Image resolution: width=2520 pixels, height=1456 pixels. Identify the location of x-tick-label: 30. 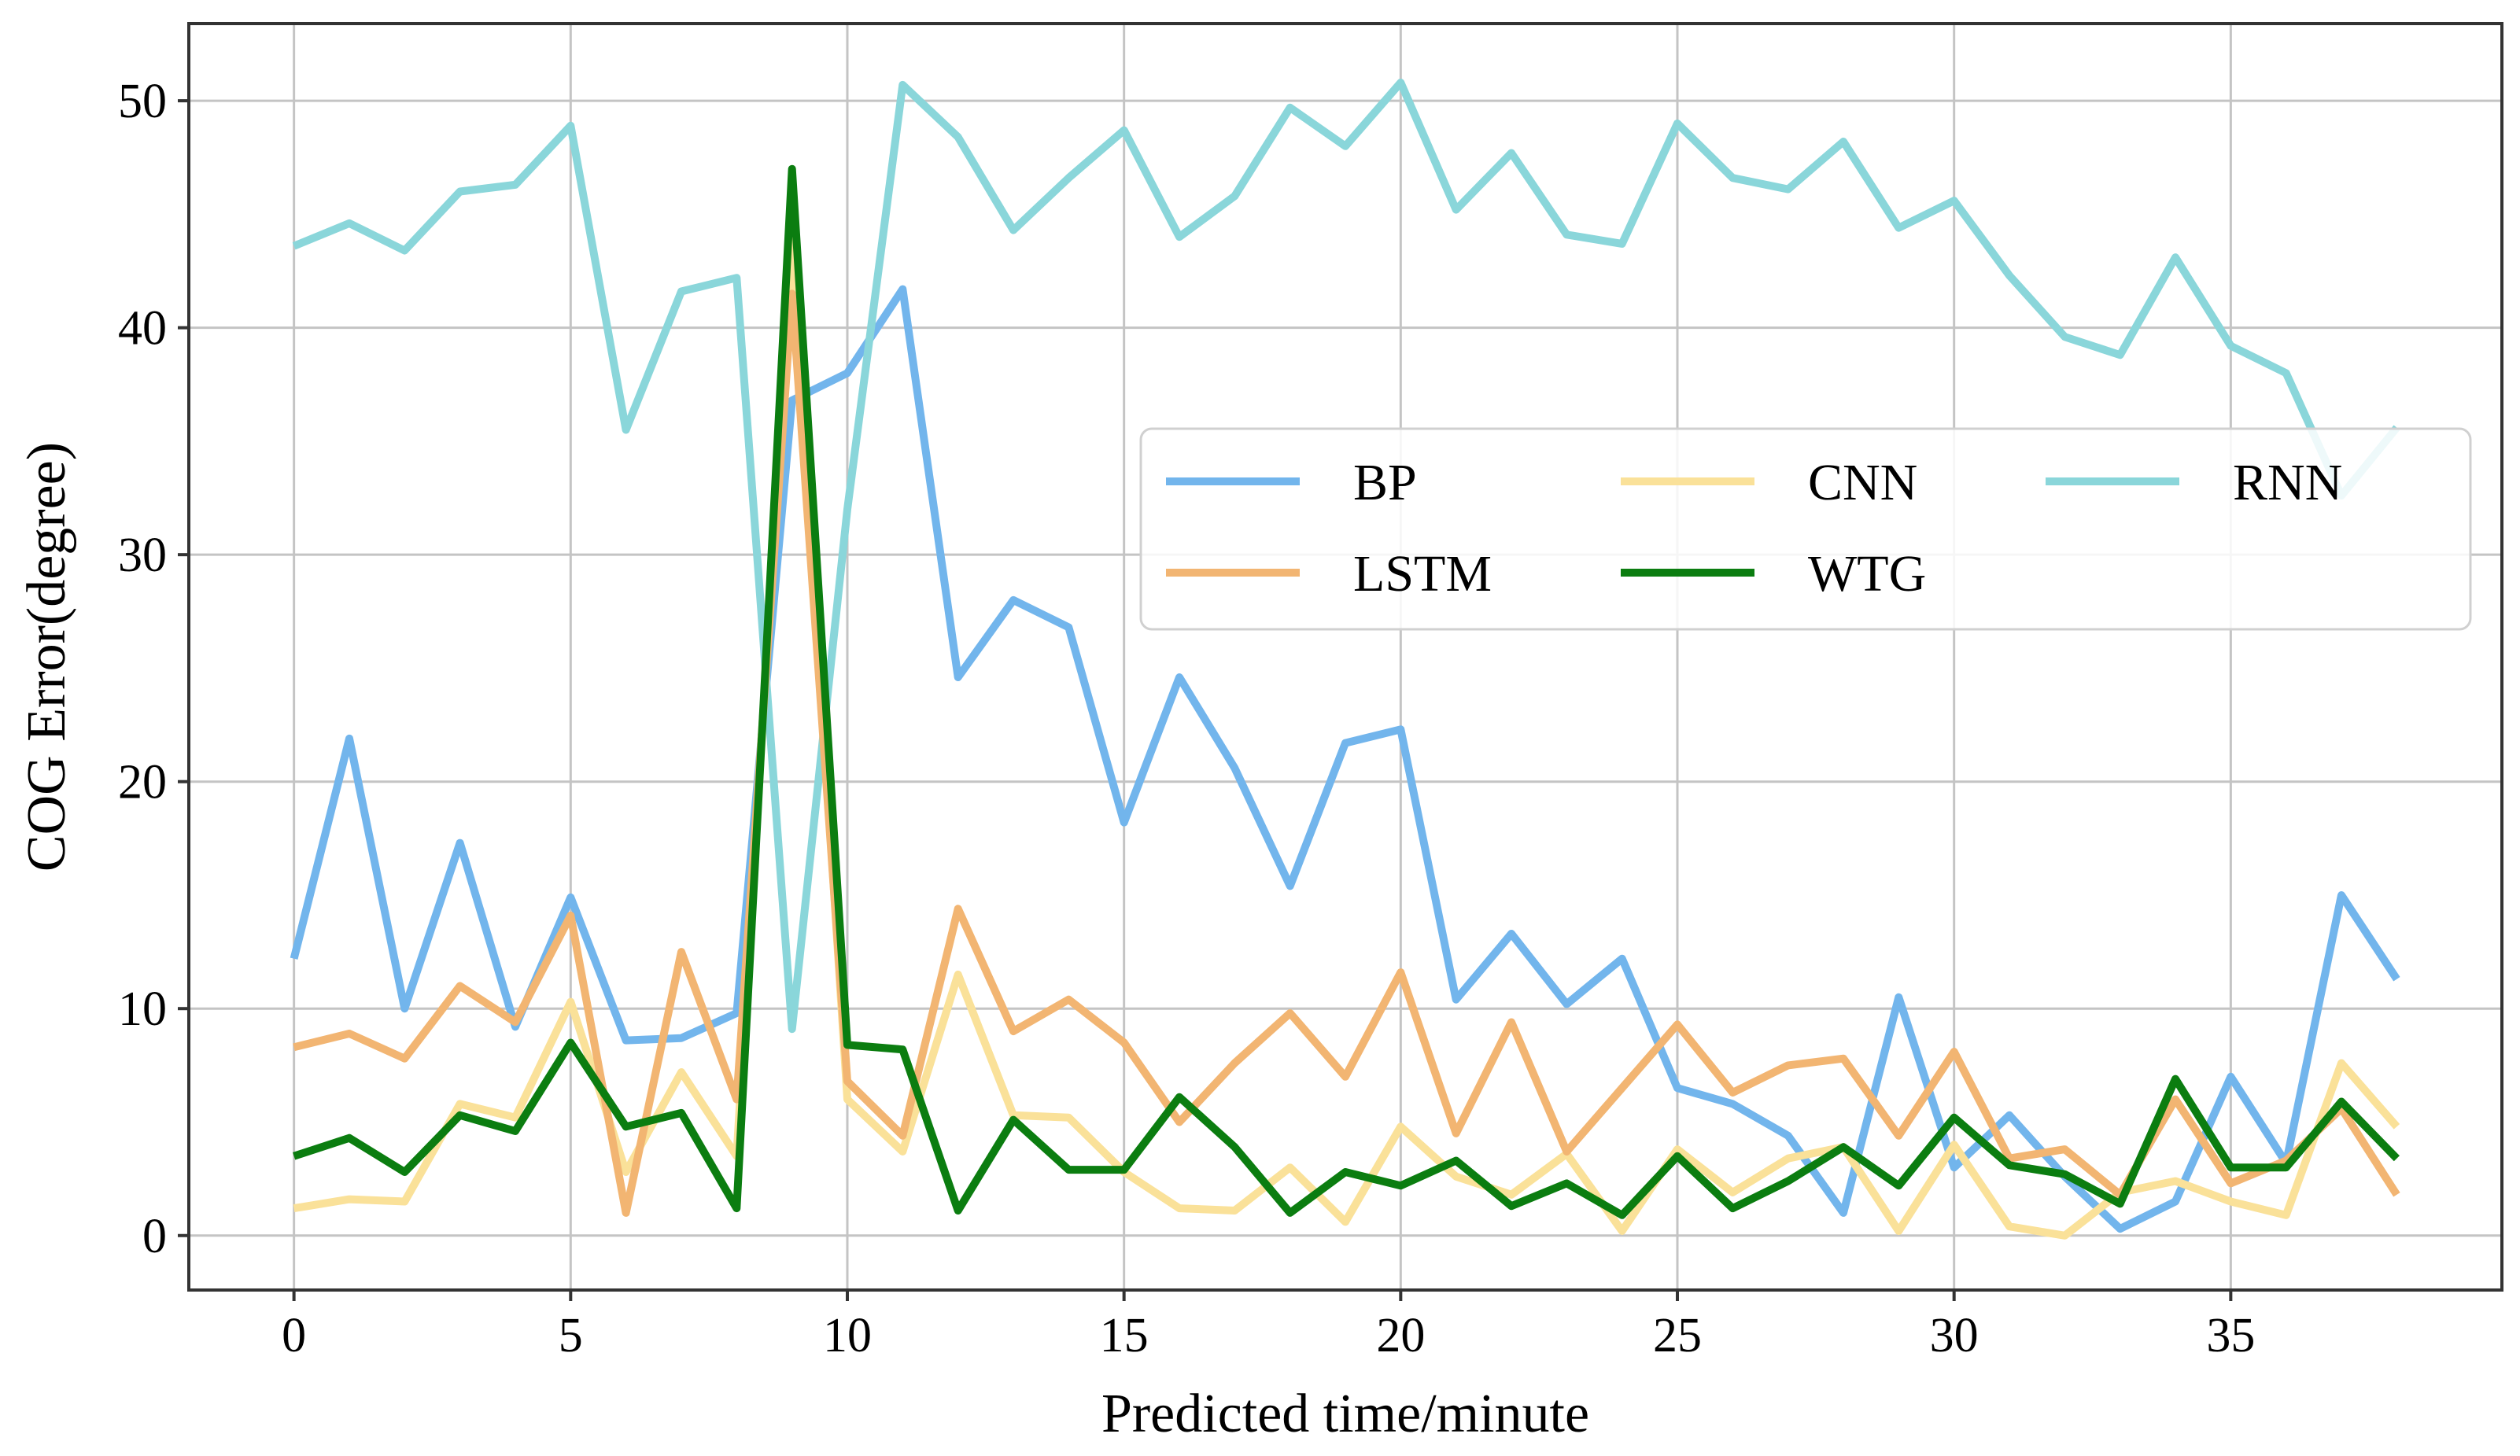
(1954, 1335).